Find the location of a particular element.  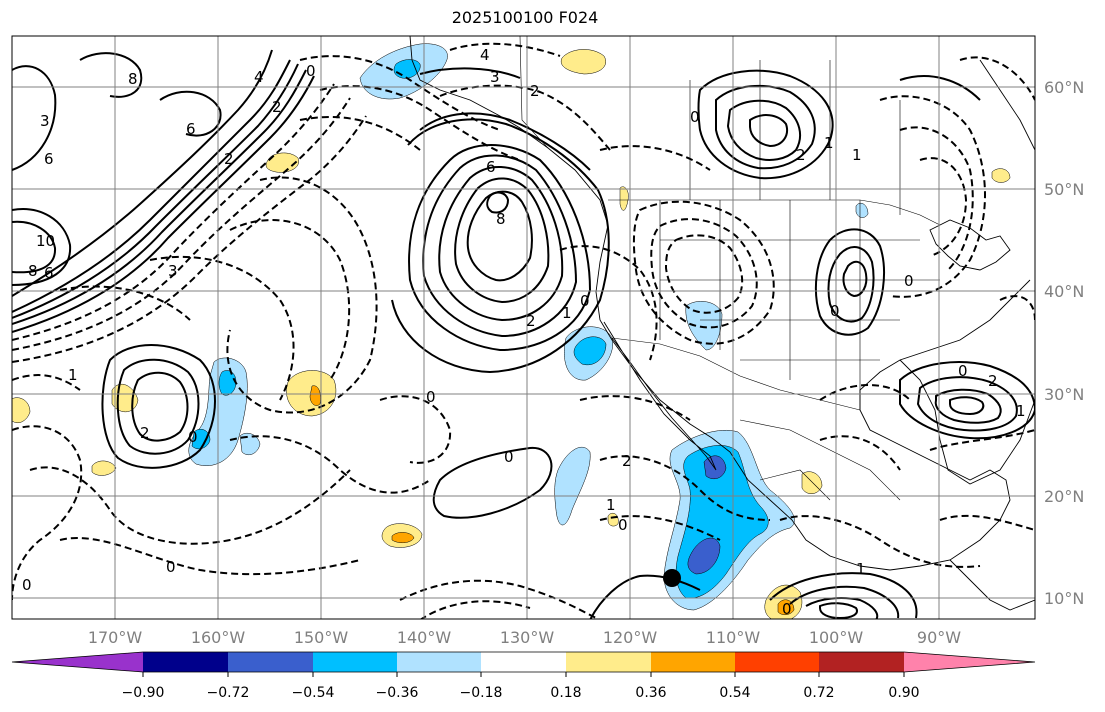

storm-center-marker is located at coordinates (672, 578).